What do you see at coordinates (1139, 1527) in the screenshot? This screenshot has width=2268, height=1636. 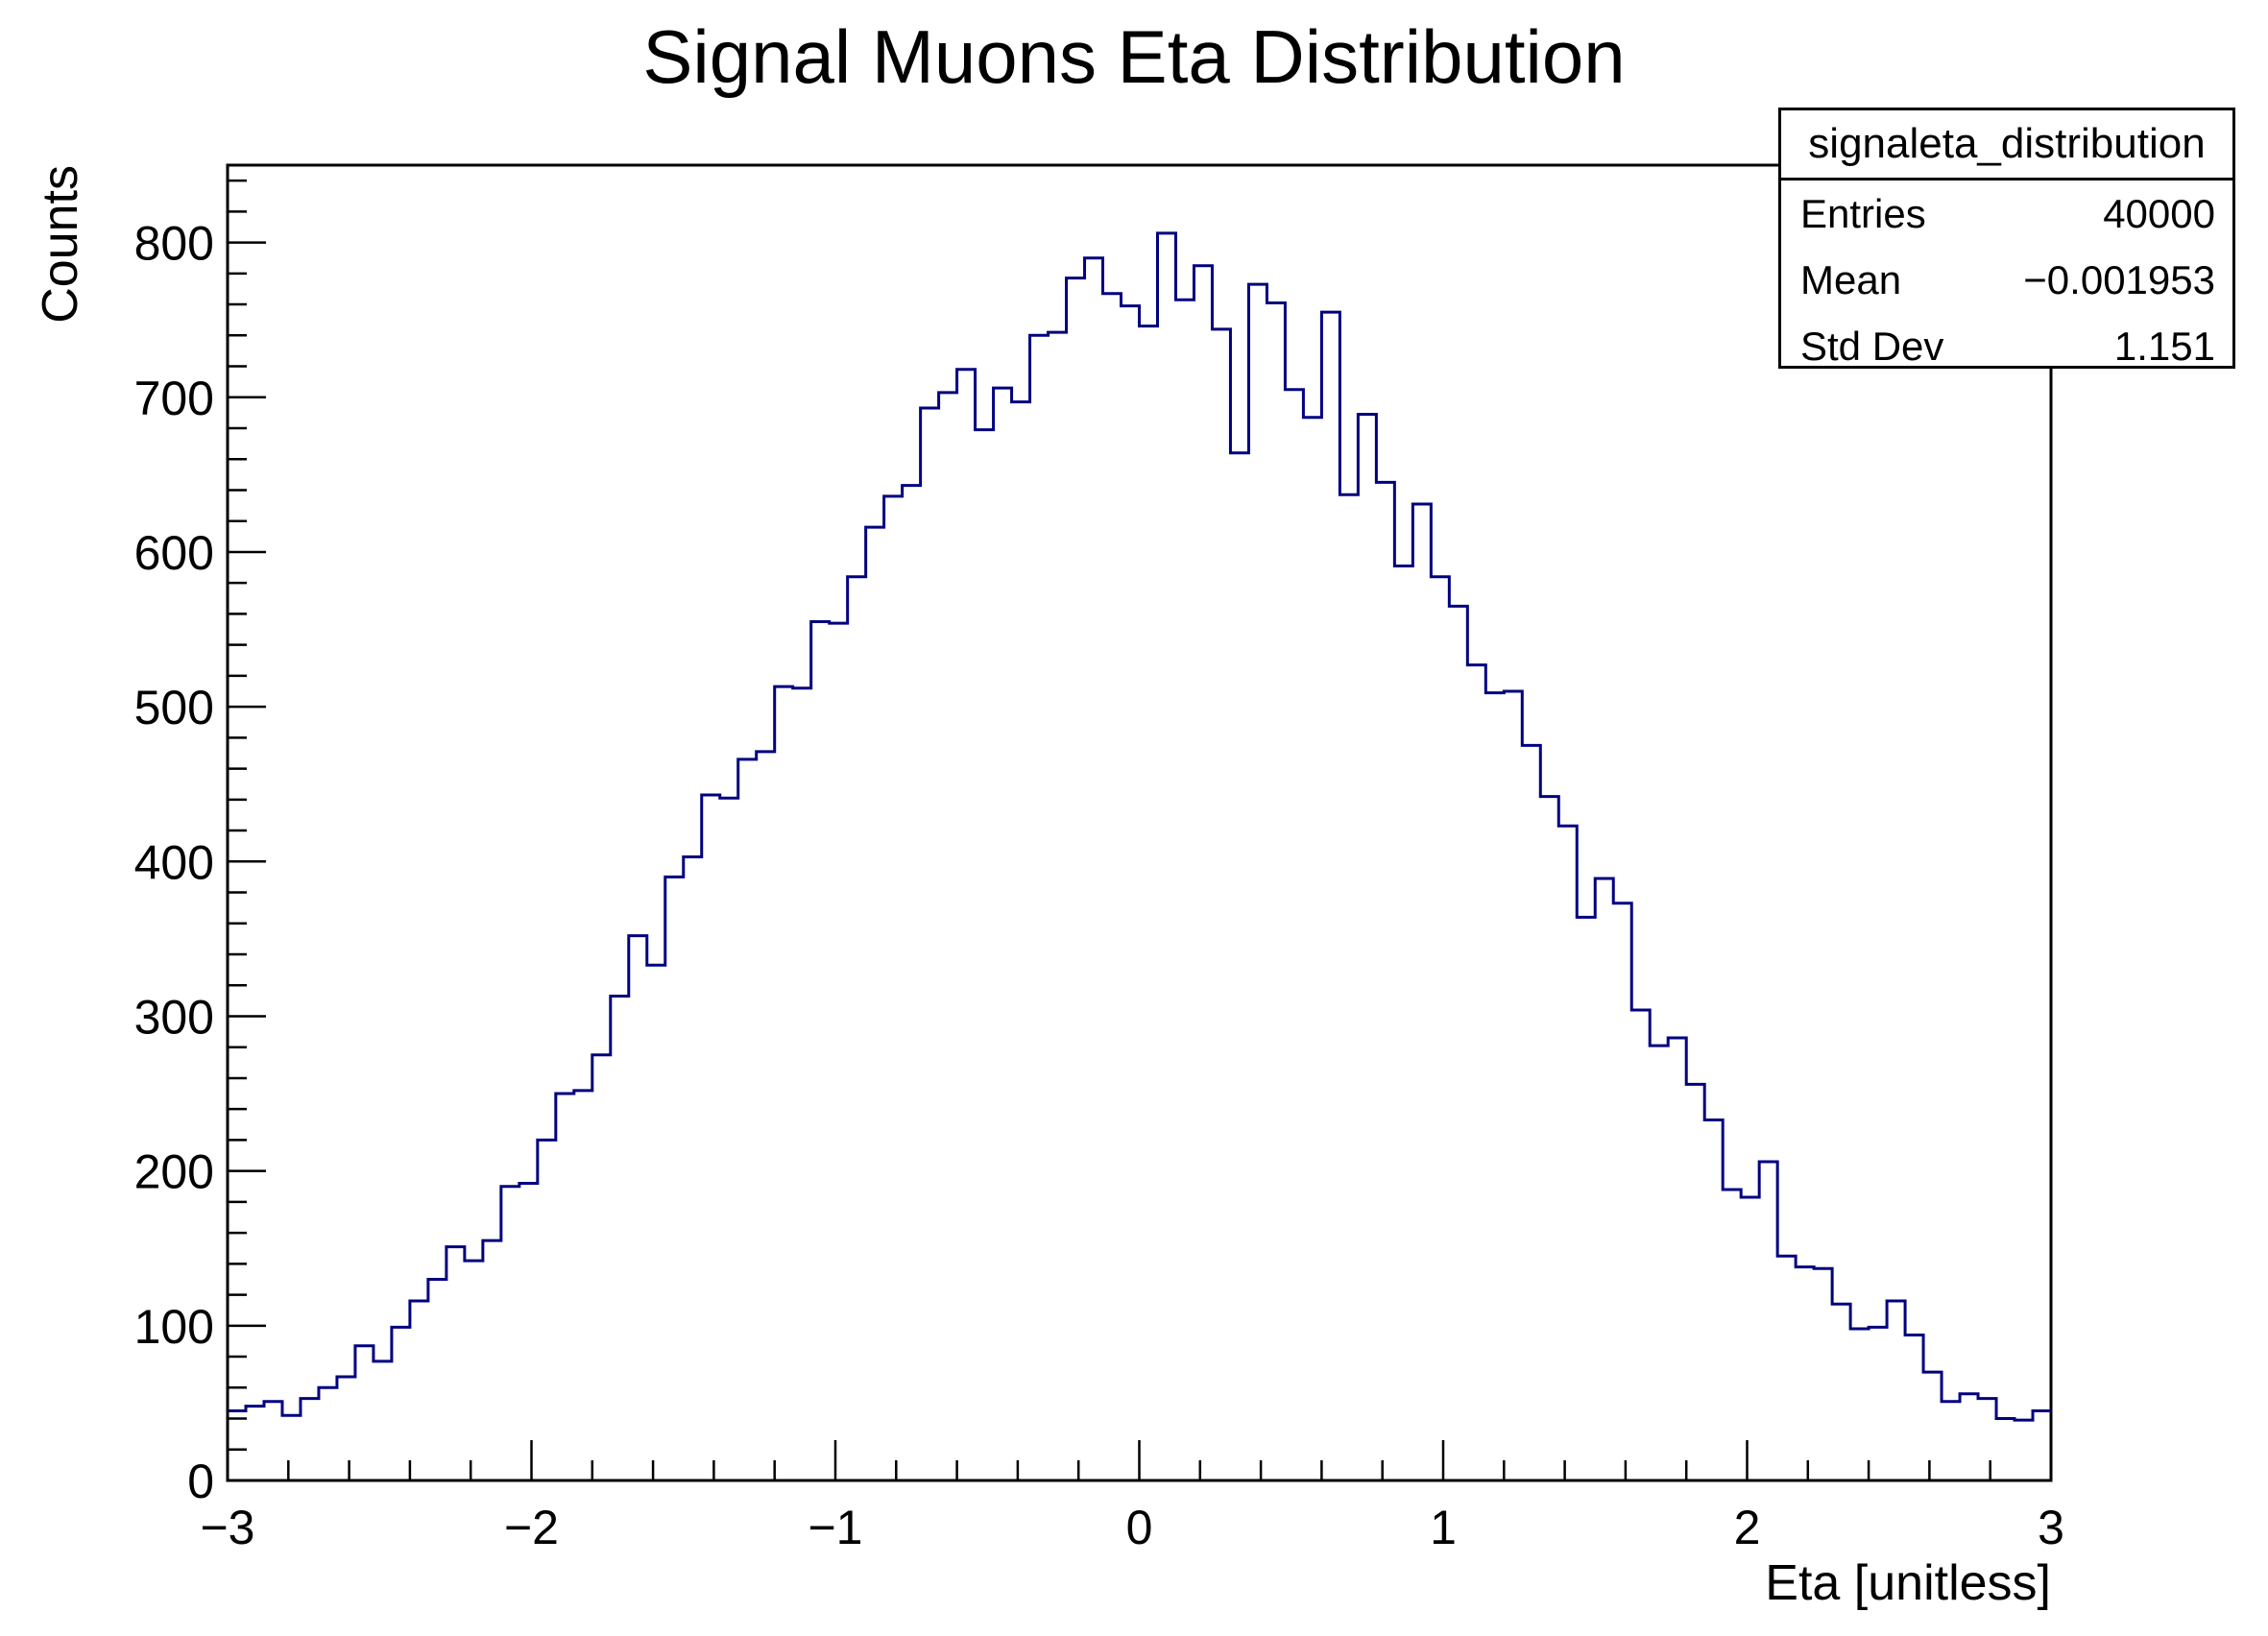 I see `x-tick-label: 0` at bounding box center [1139, 1527].